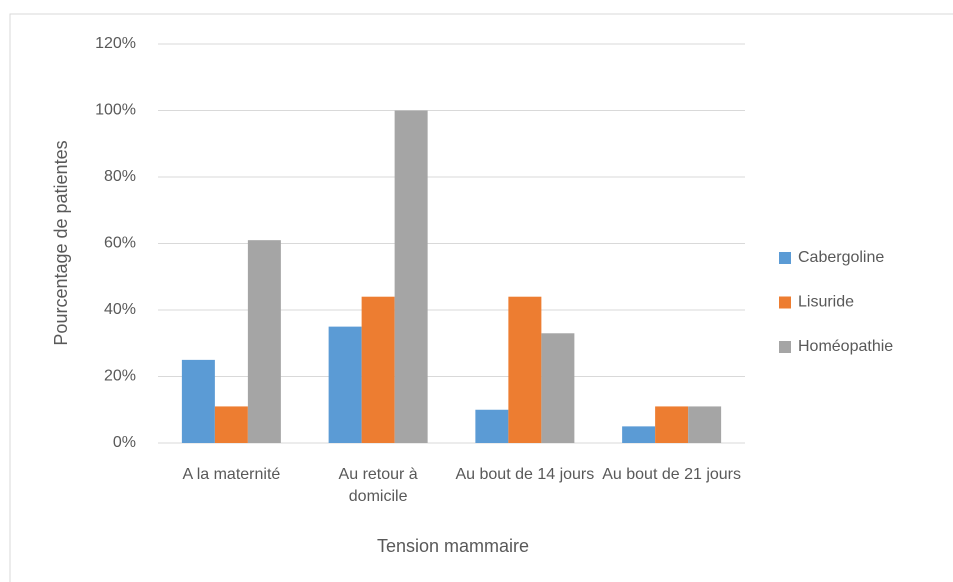 The height and width of the screenshot is (582, 953). Describe the element at coordinates (826, 302) in the screenshot. I see `legend-label: Lisuride` at that location.